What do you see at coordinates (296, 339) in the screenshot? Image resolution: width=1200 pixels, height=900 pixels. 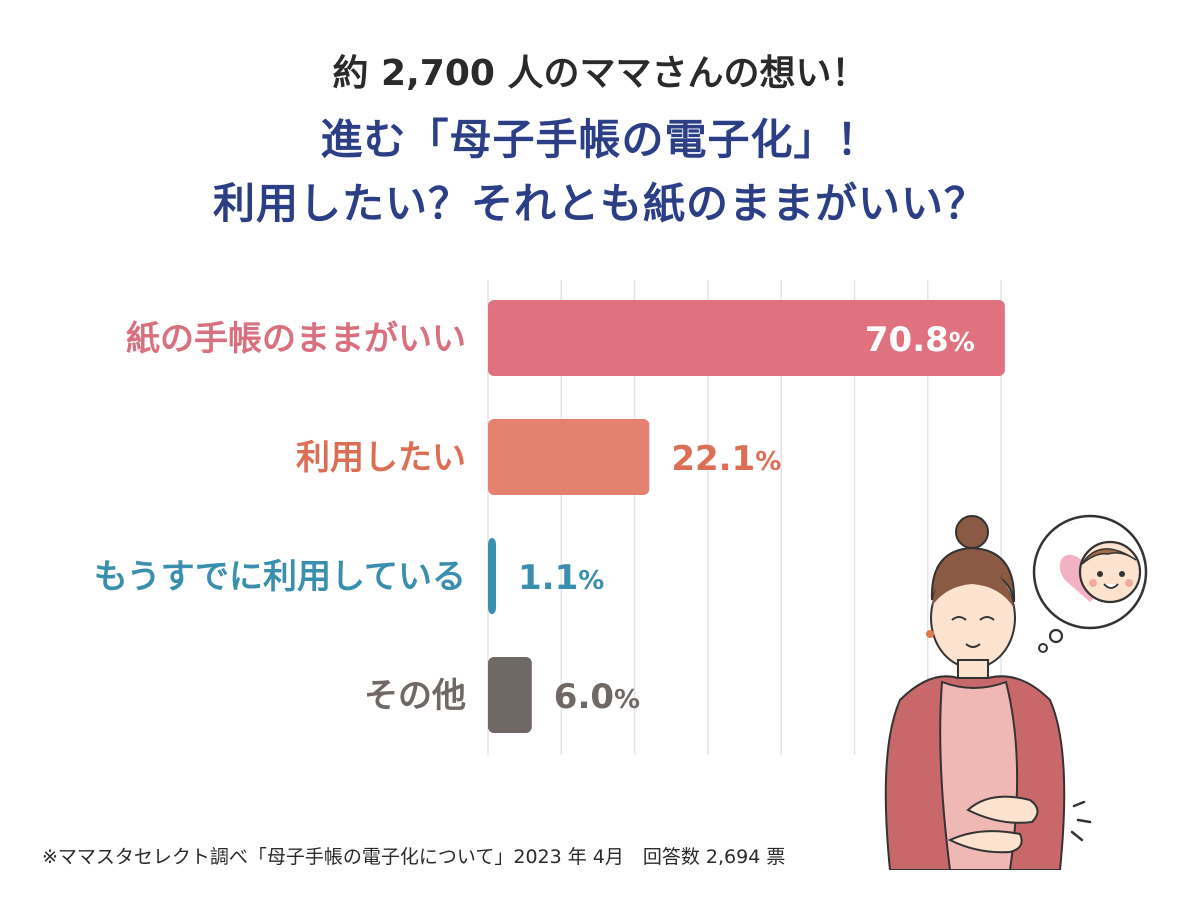 I see `category-label: 紙の手帳のままがいい` at bounding box center [296, 339].